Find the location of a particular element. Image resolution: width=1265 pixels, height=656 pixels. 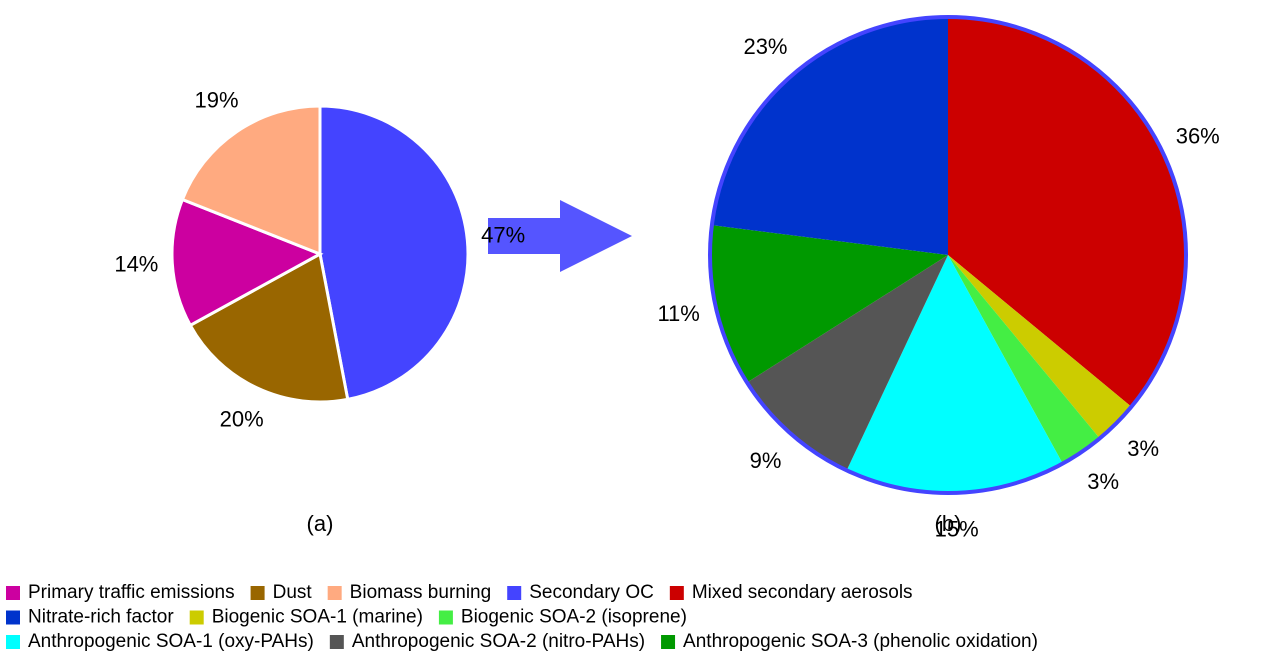

legend-label: Anthropogenic SOA-1 (oxy-PAHs) is located at coordinates (171, 641).